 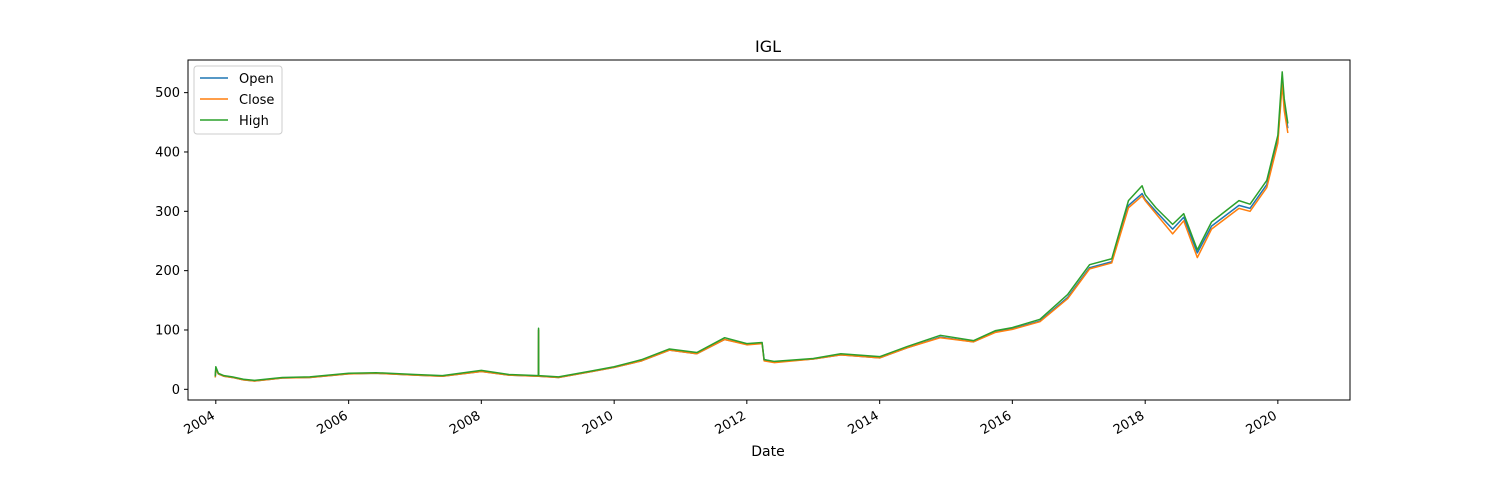 I want to click on y-tick-label: 100, so click(x=167, y=330).